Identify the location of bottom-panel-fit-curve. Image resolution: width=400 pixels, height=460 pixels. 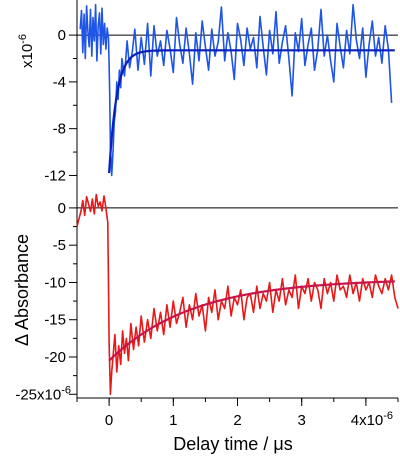
(251, 321).